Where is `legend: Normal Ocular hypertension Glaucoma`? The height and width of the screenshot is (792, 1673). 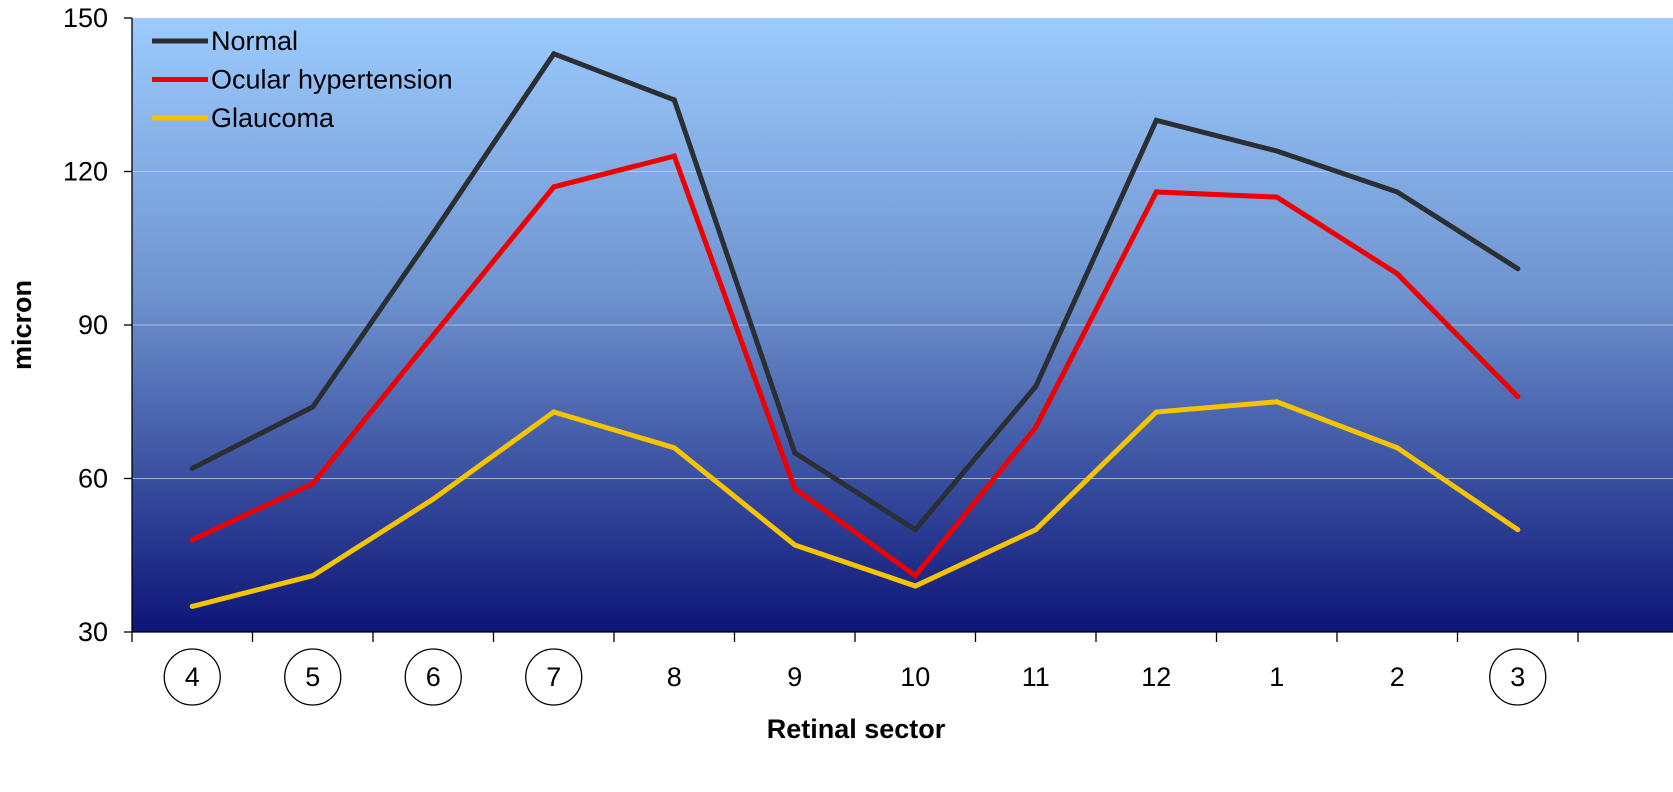 legend: Normal Ocular hypertension Glaucoma is located at coordinates (302, 79).